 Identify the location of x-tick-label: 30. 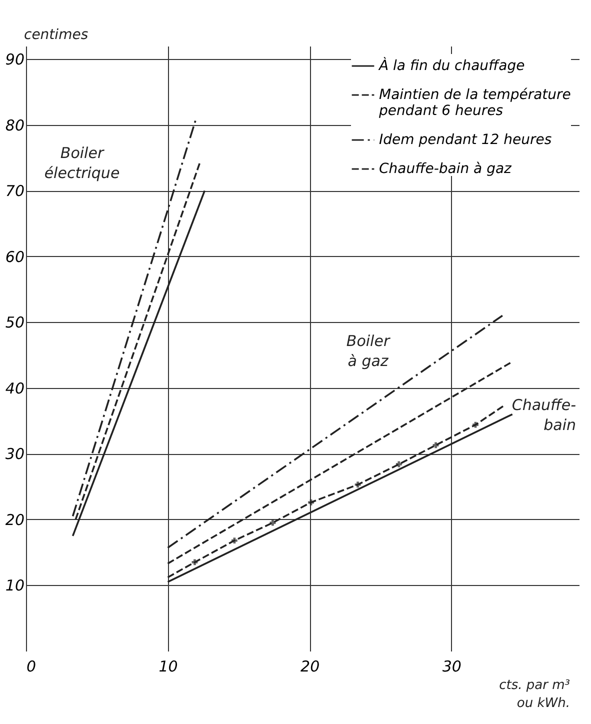
(452, 667).